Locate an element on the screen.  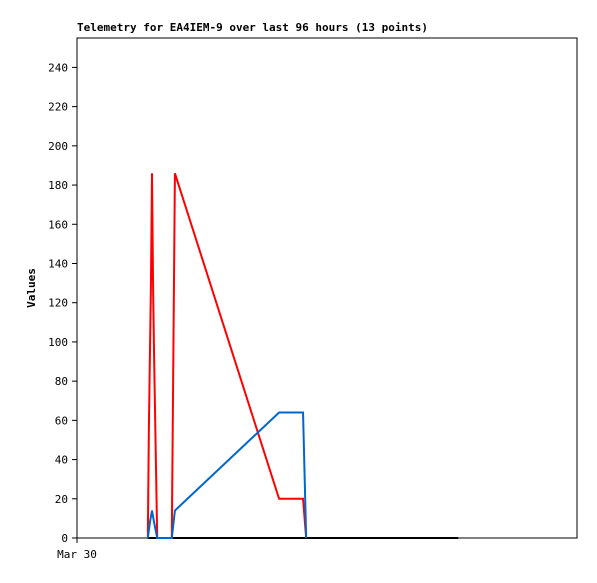
y-tick-label: 140 is located at coordinates (58, 263).